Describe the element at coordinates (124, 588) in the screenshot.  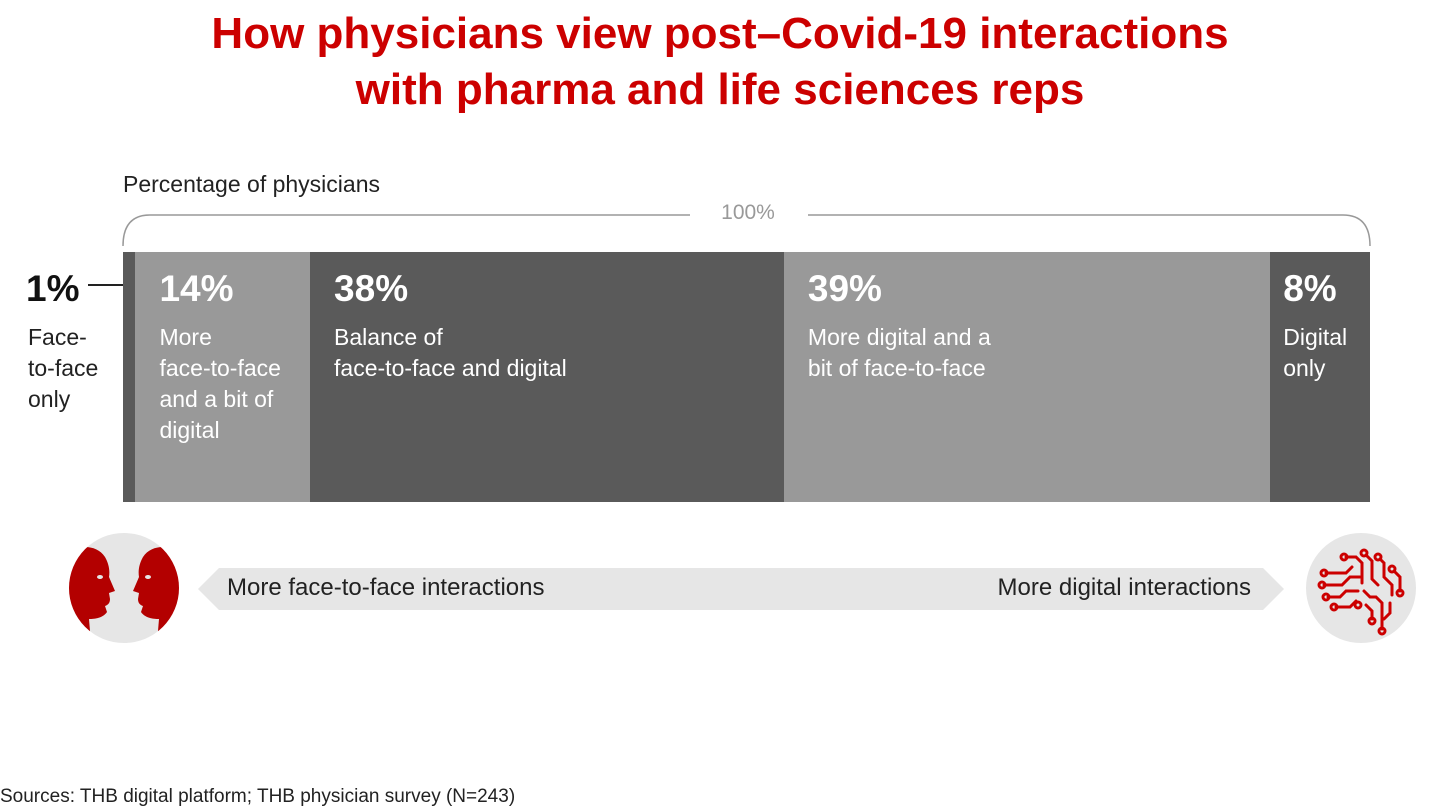
I see `face-to-face-icon` at that location.